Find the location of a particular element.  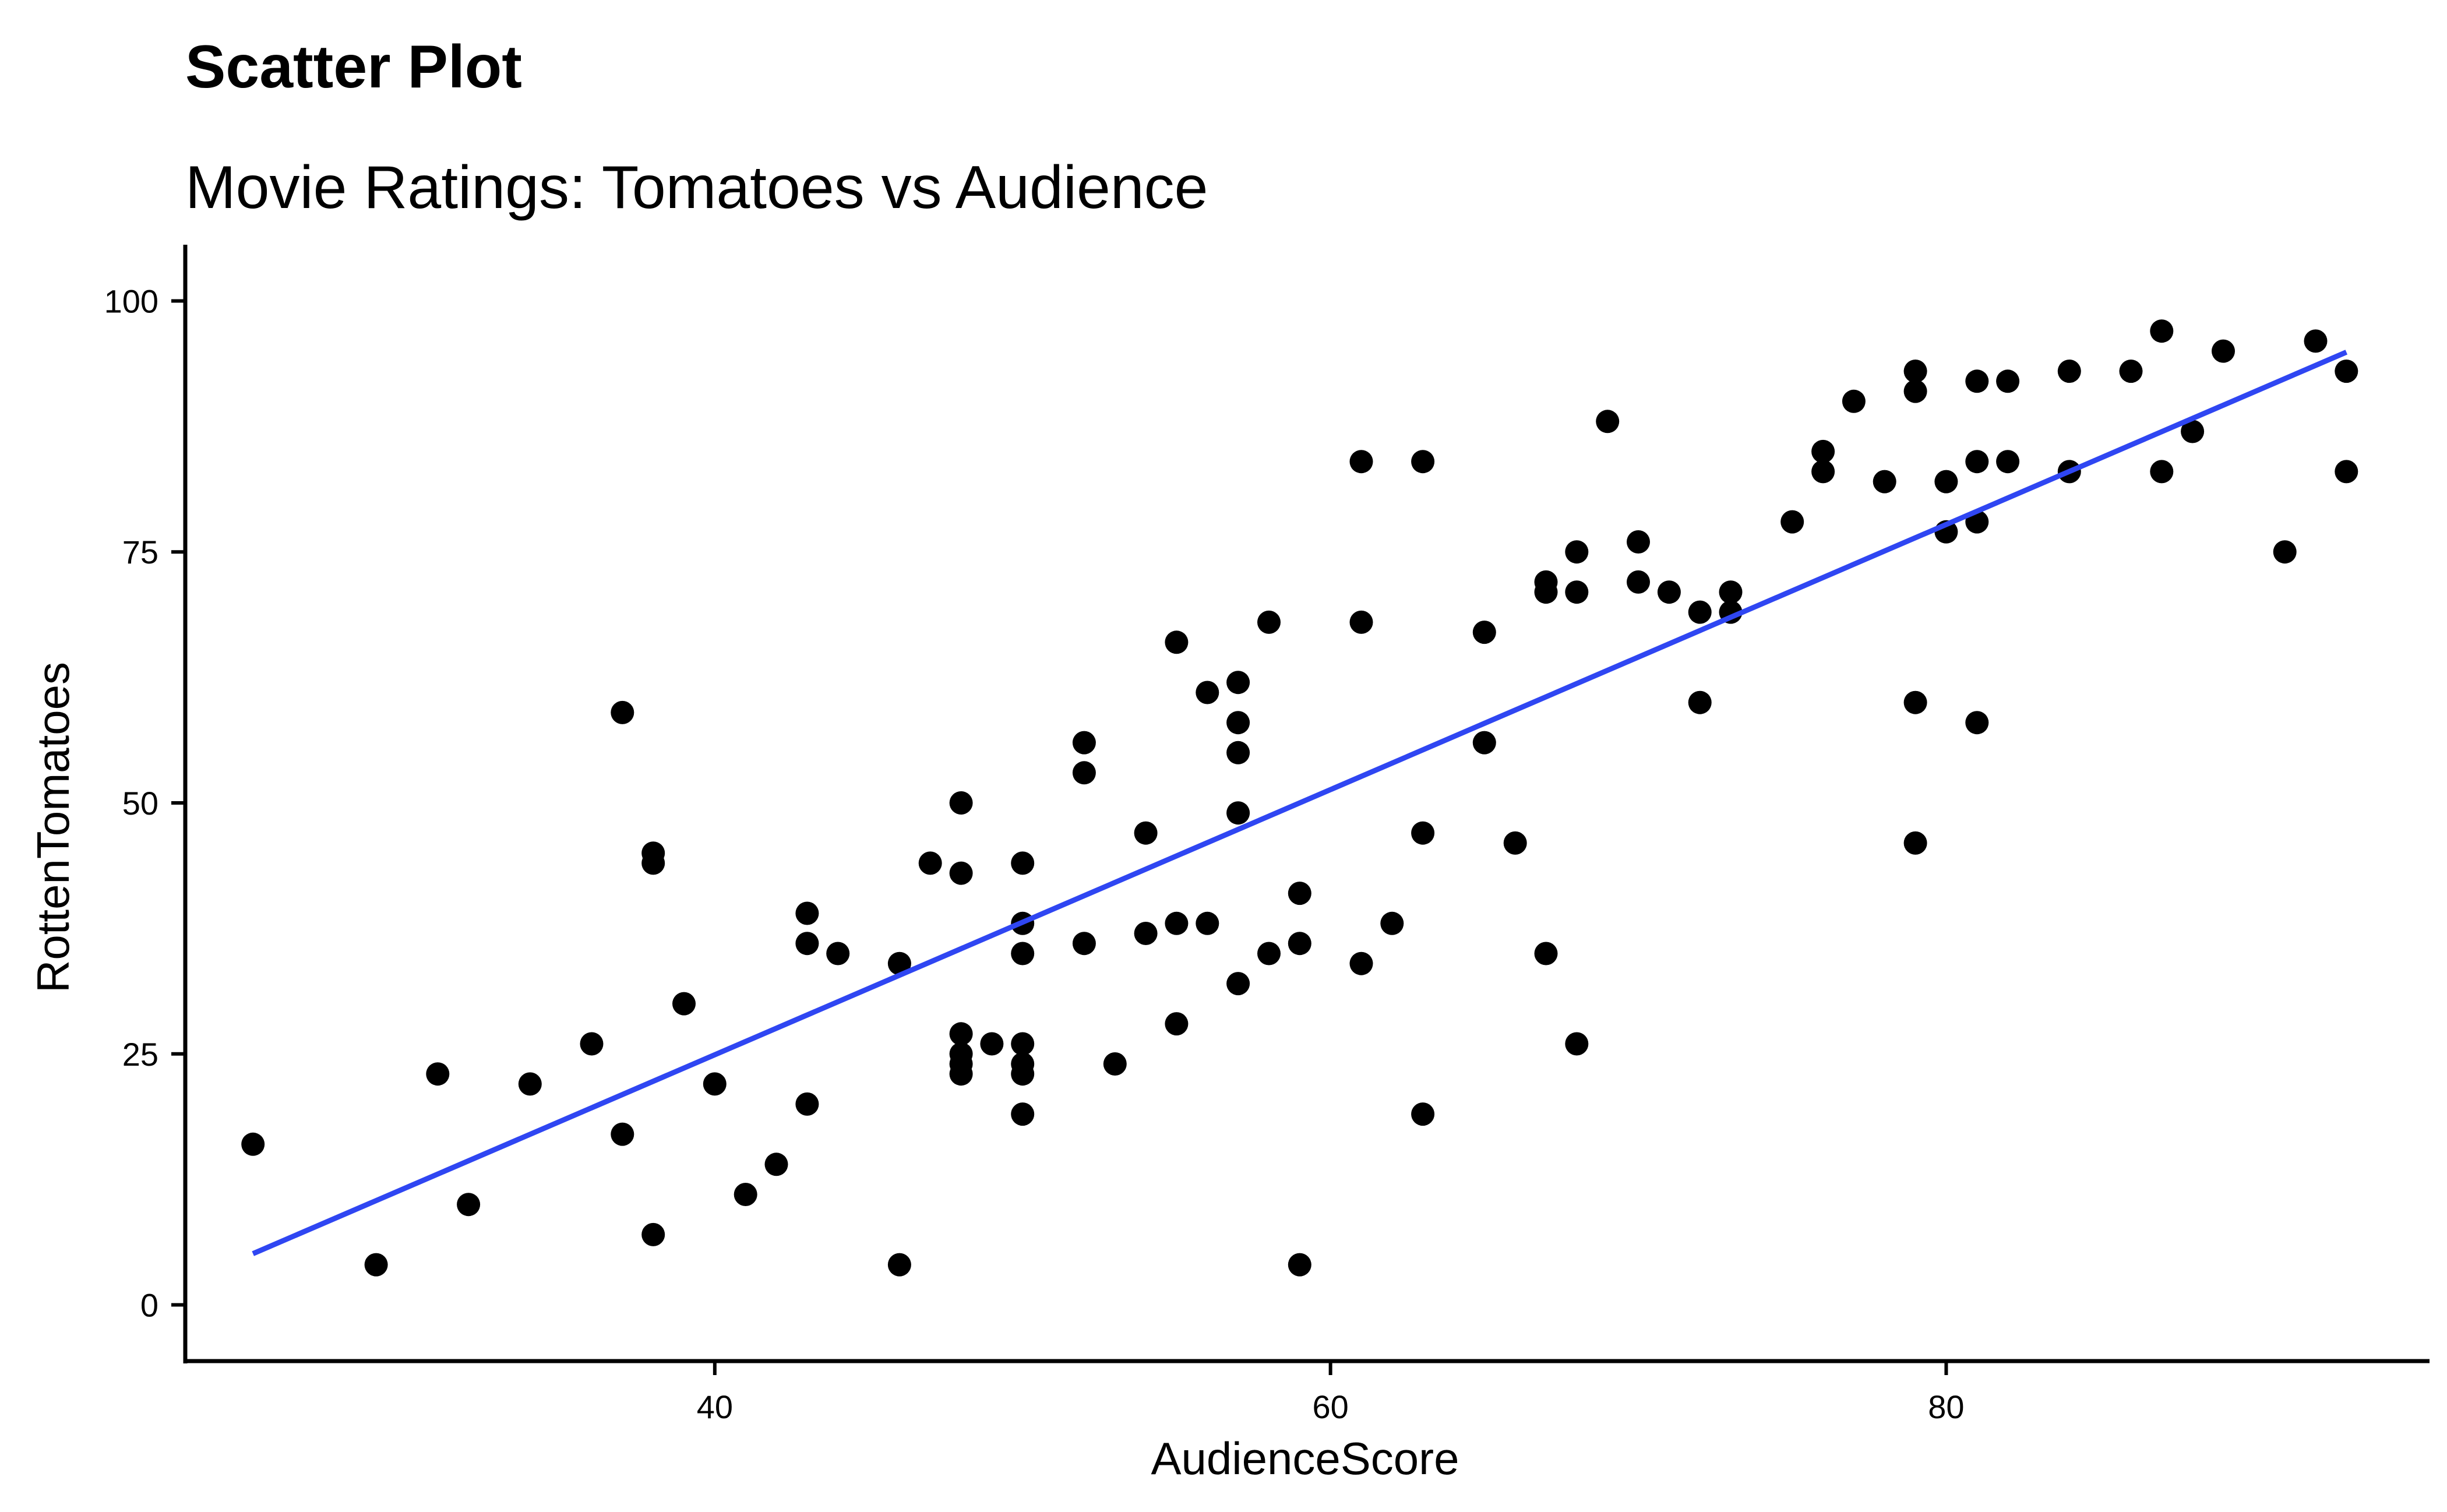

chart-title: Scatter Plot is located at coordinates (353, 67).